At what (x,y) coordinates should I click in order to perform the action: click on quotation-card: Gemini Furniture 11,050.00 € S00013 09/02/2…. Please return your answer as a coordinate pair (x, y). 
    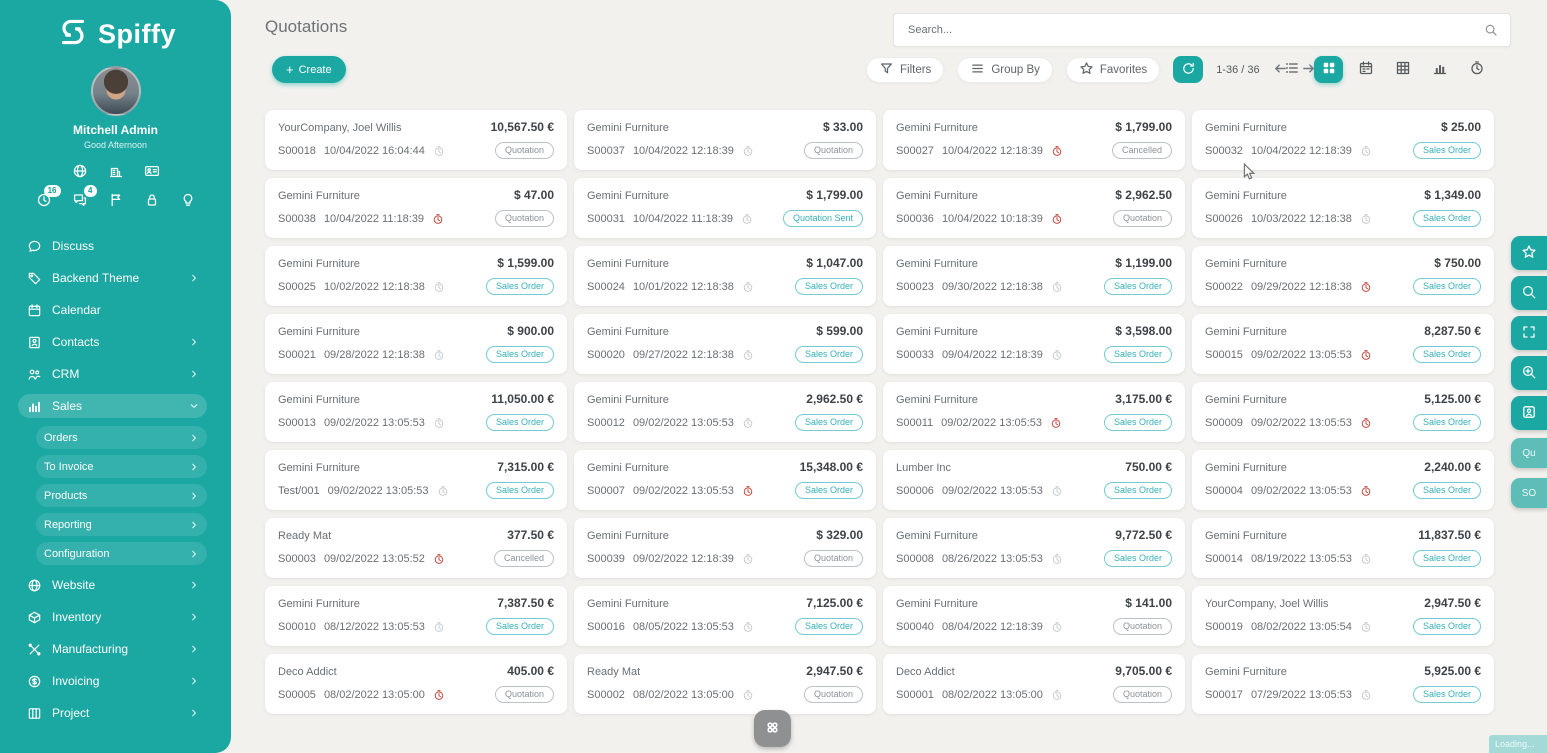
    Looking at the image, I should click on (416, 412).